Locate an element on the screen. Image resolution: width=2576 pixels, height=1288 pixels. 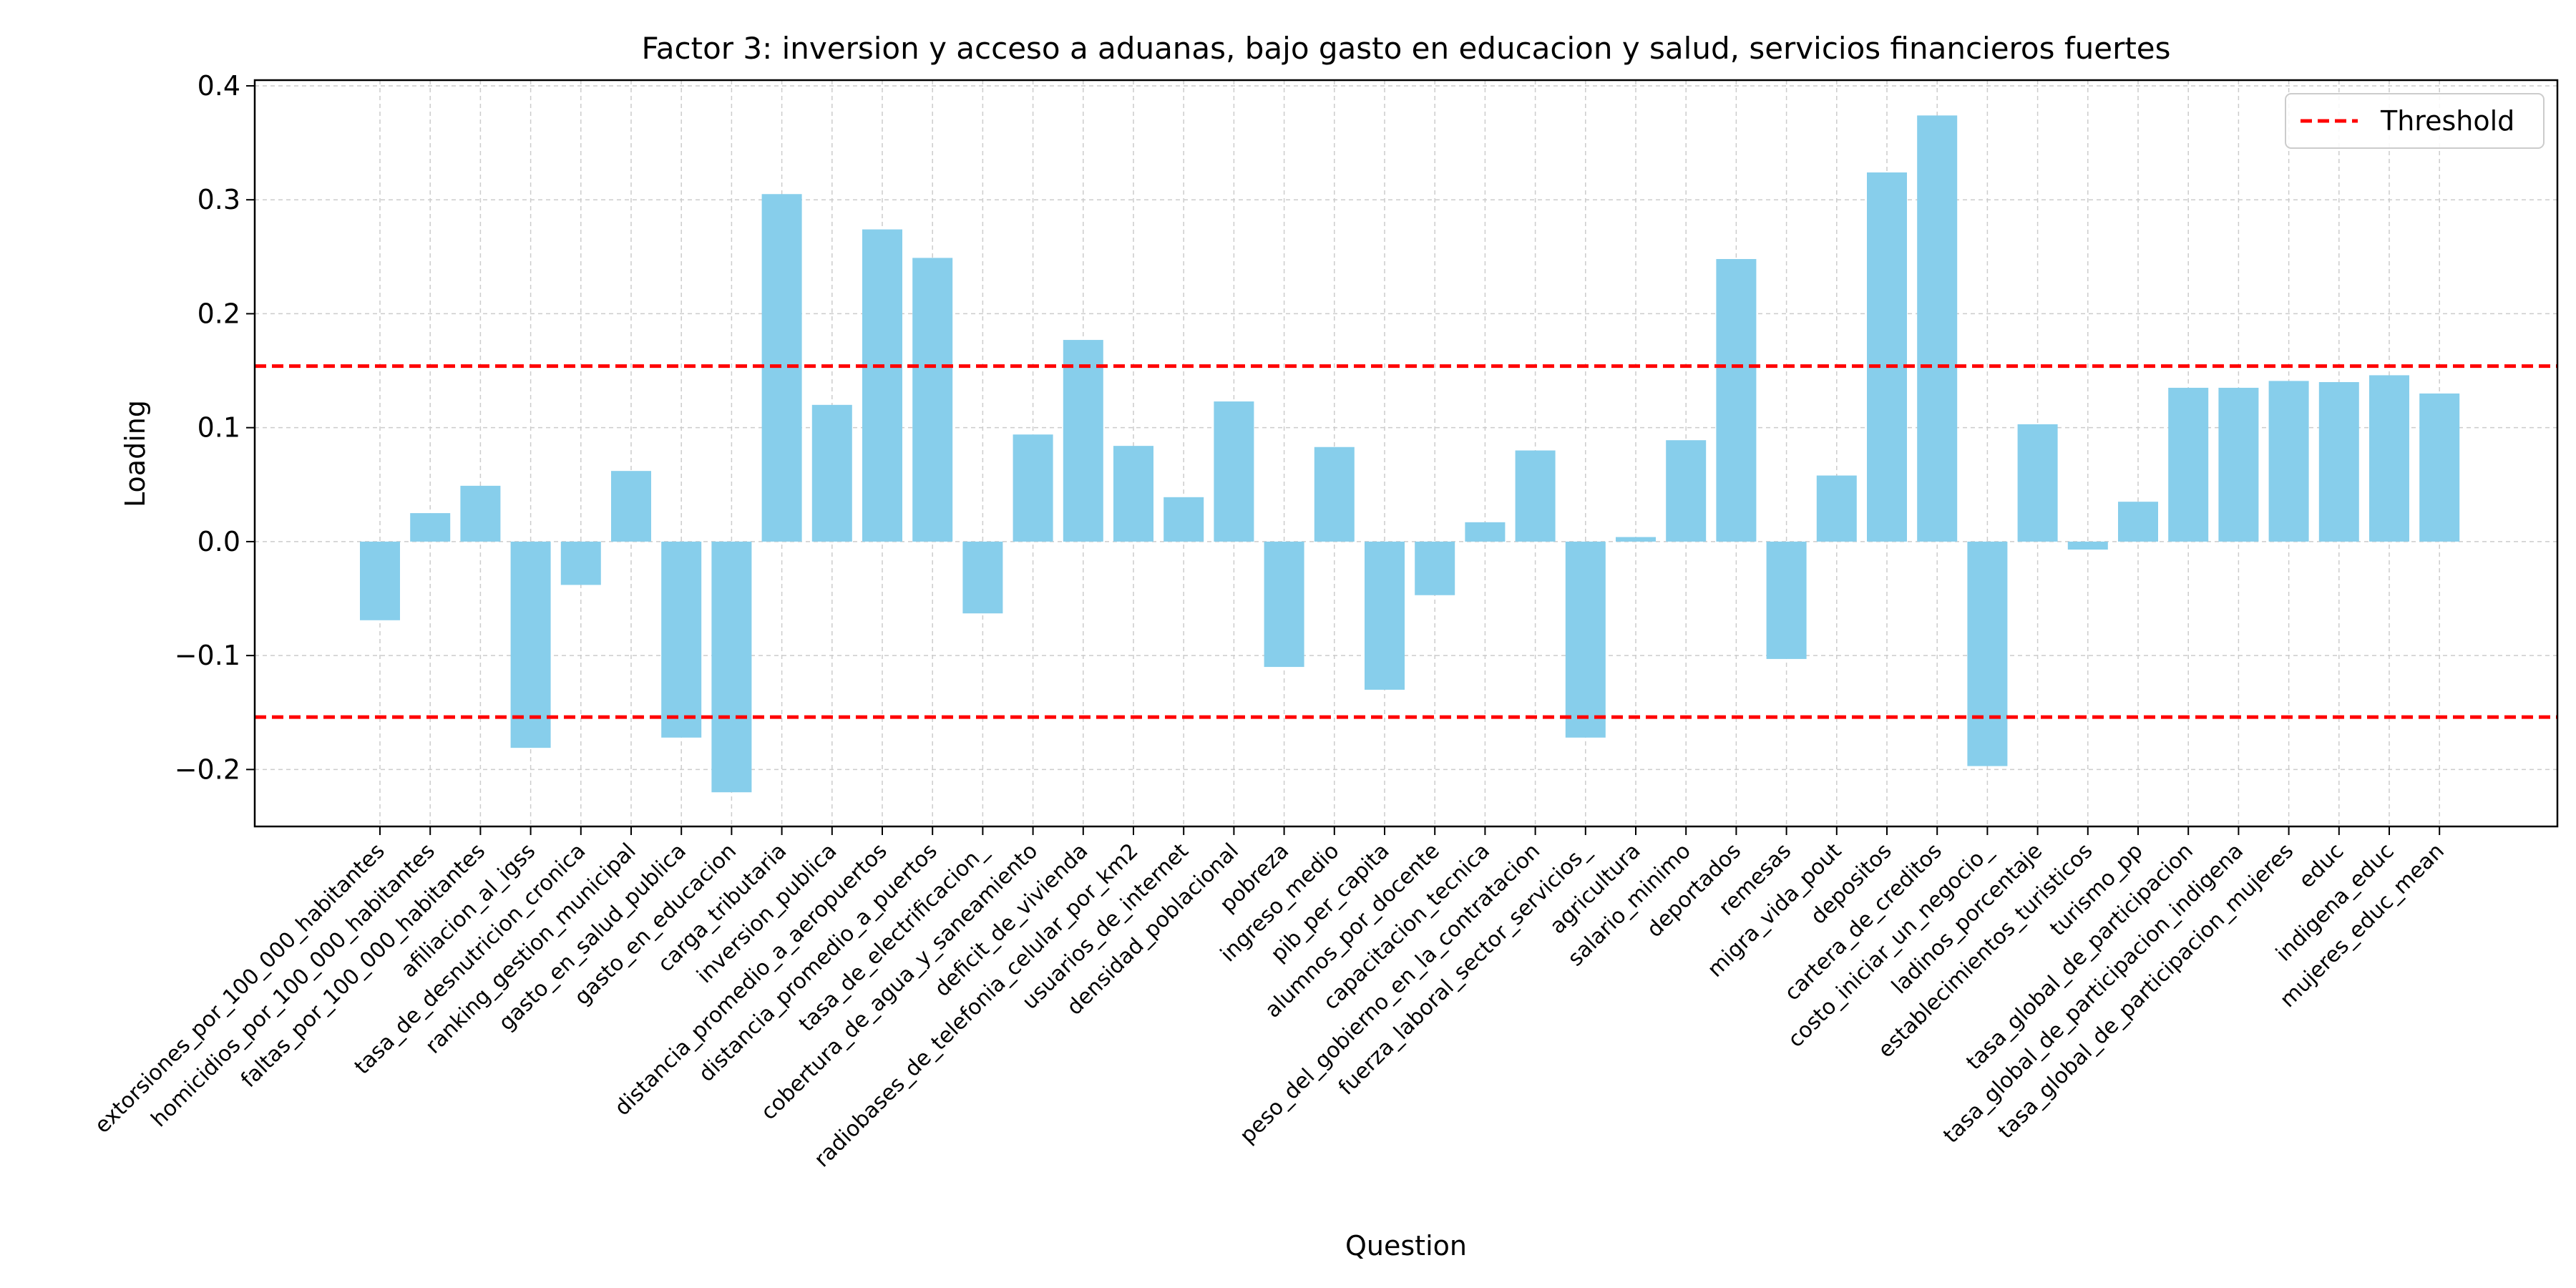
y-tick-label: 0.0 is located at coordinates (218, 541).